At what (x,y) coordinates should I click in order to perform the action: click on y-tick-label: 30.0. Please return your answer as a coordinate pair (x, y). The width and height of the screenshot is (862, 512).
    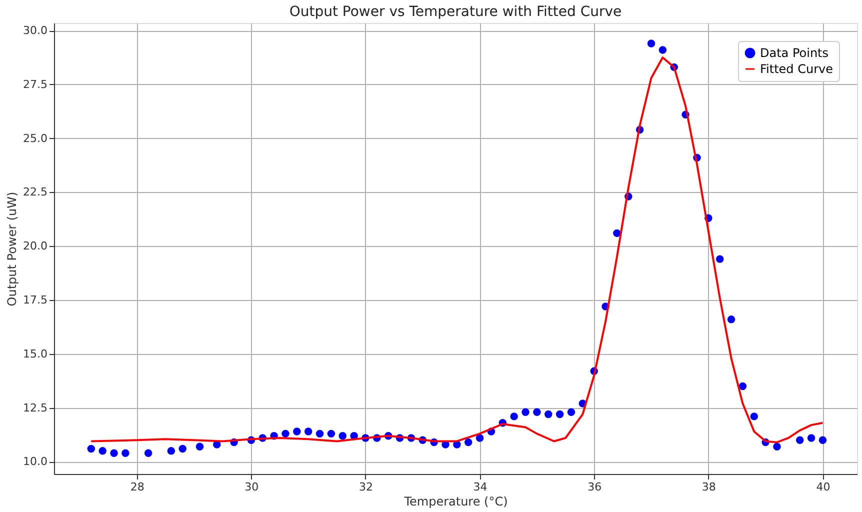
    Looking at the image, I should click on (35, 31).